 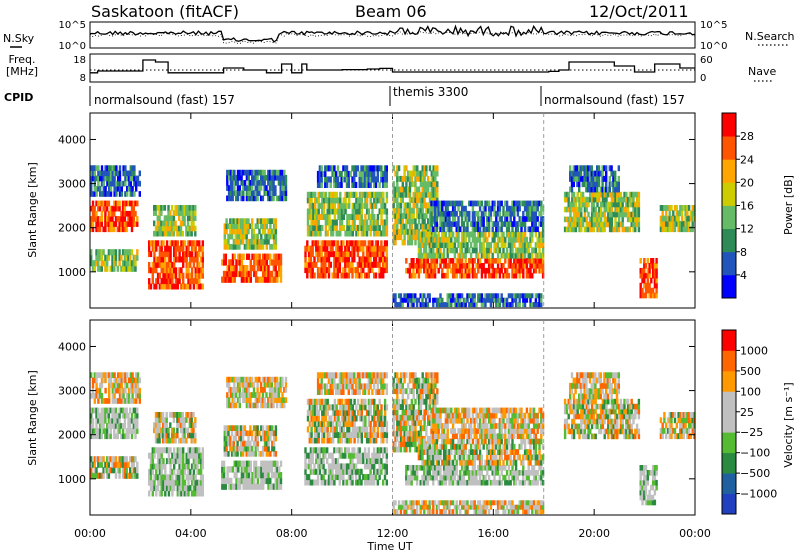 What do you see at coordinates (392, 37) in the screenshot?
I see `nsearch-trace` at bounding box center [392, 37].